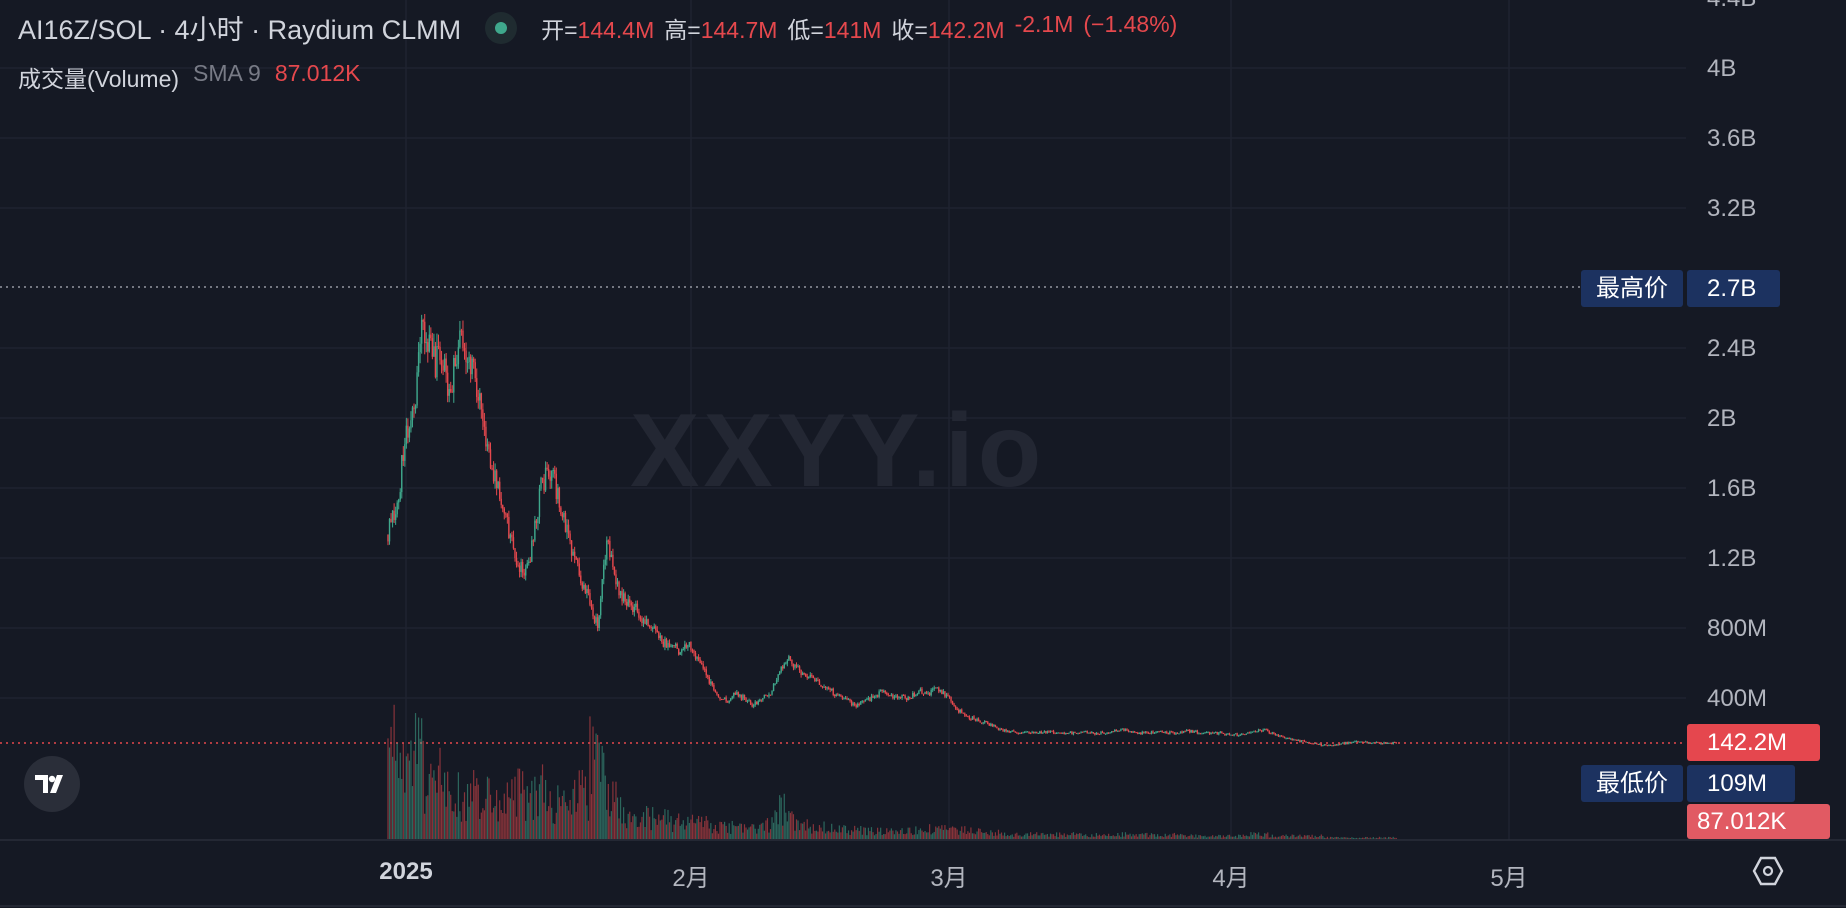  Describe the element at coordinates (1768, 873) in the screenshot. I see `settings-hexagon-icon` at that location.